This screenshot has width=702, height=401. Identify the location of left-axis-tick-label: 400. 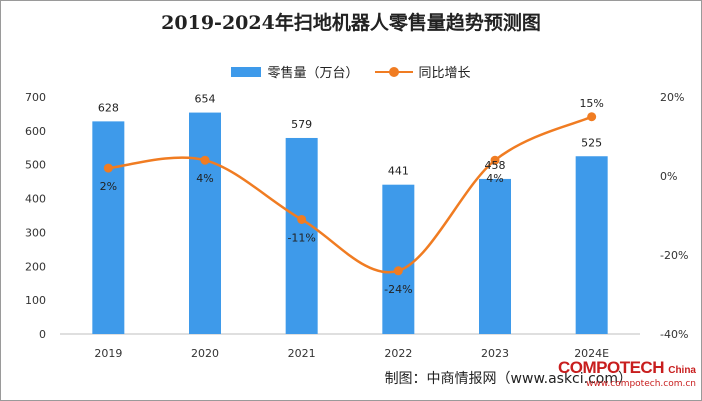
(35, 199).